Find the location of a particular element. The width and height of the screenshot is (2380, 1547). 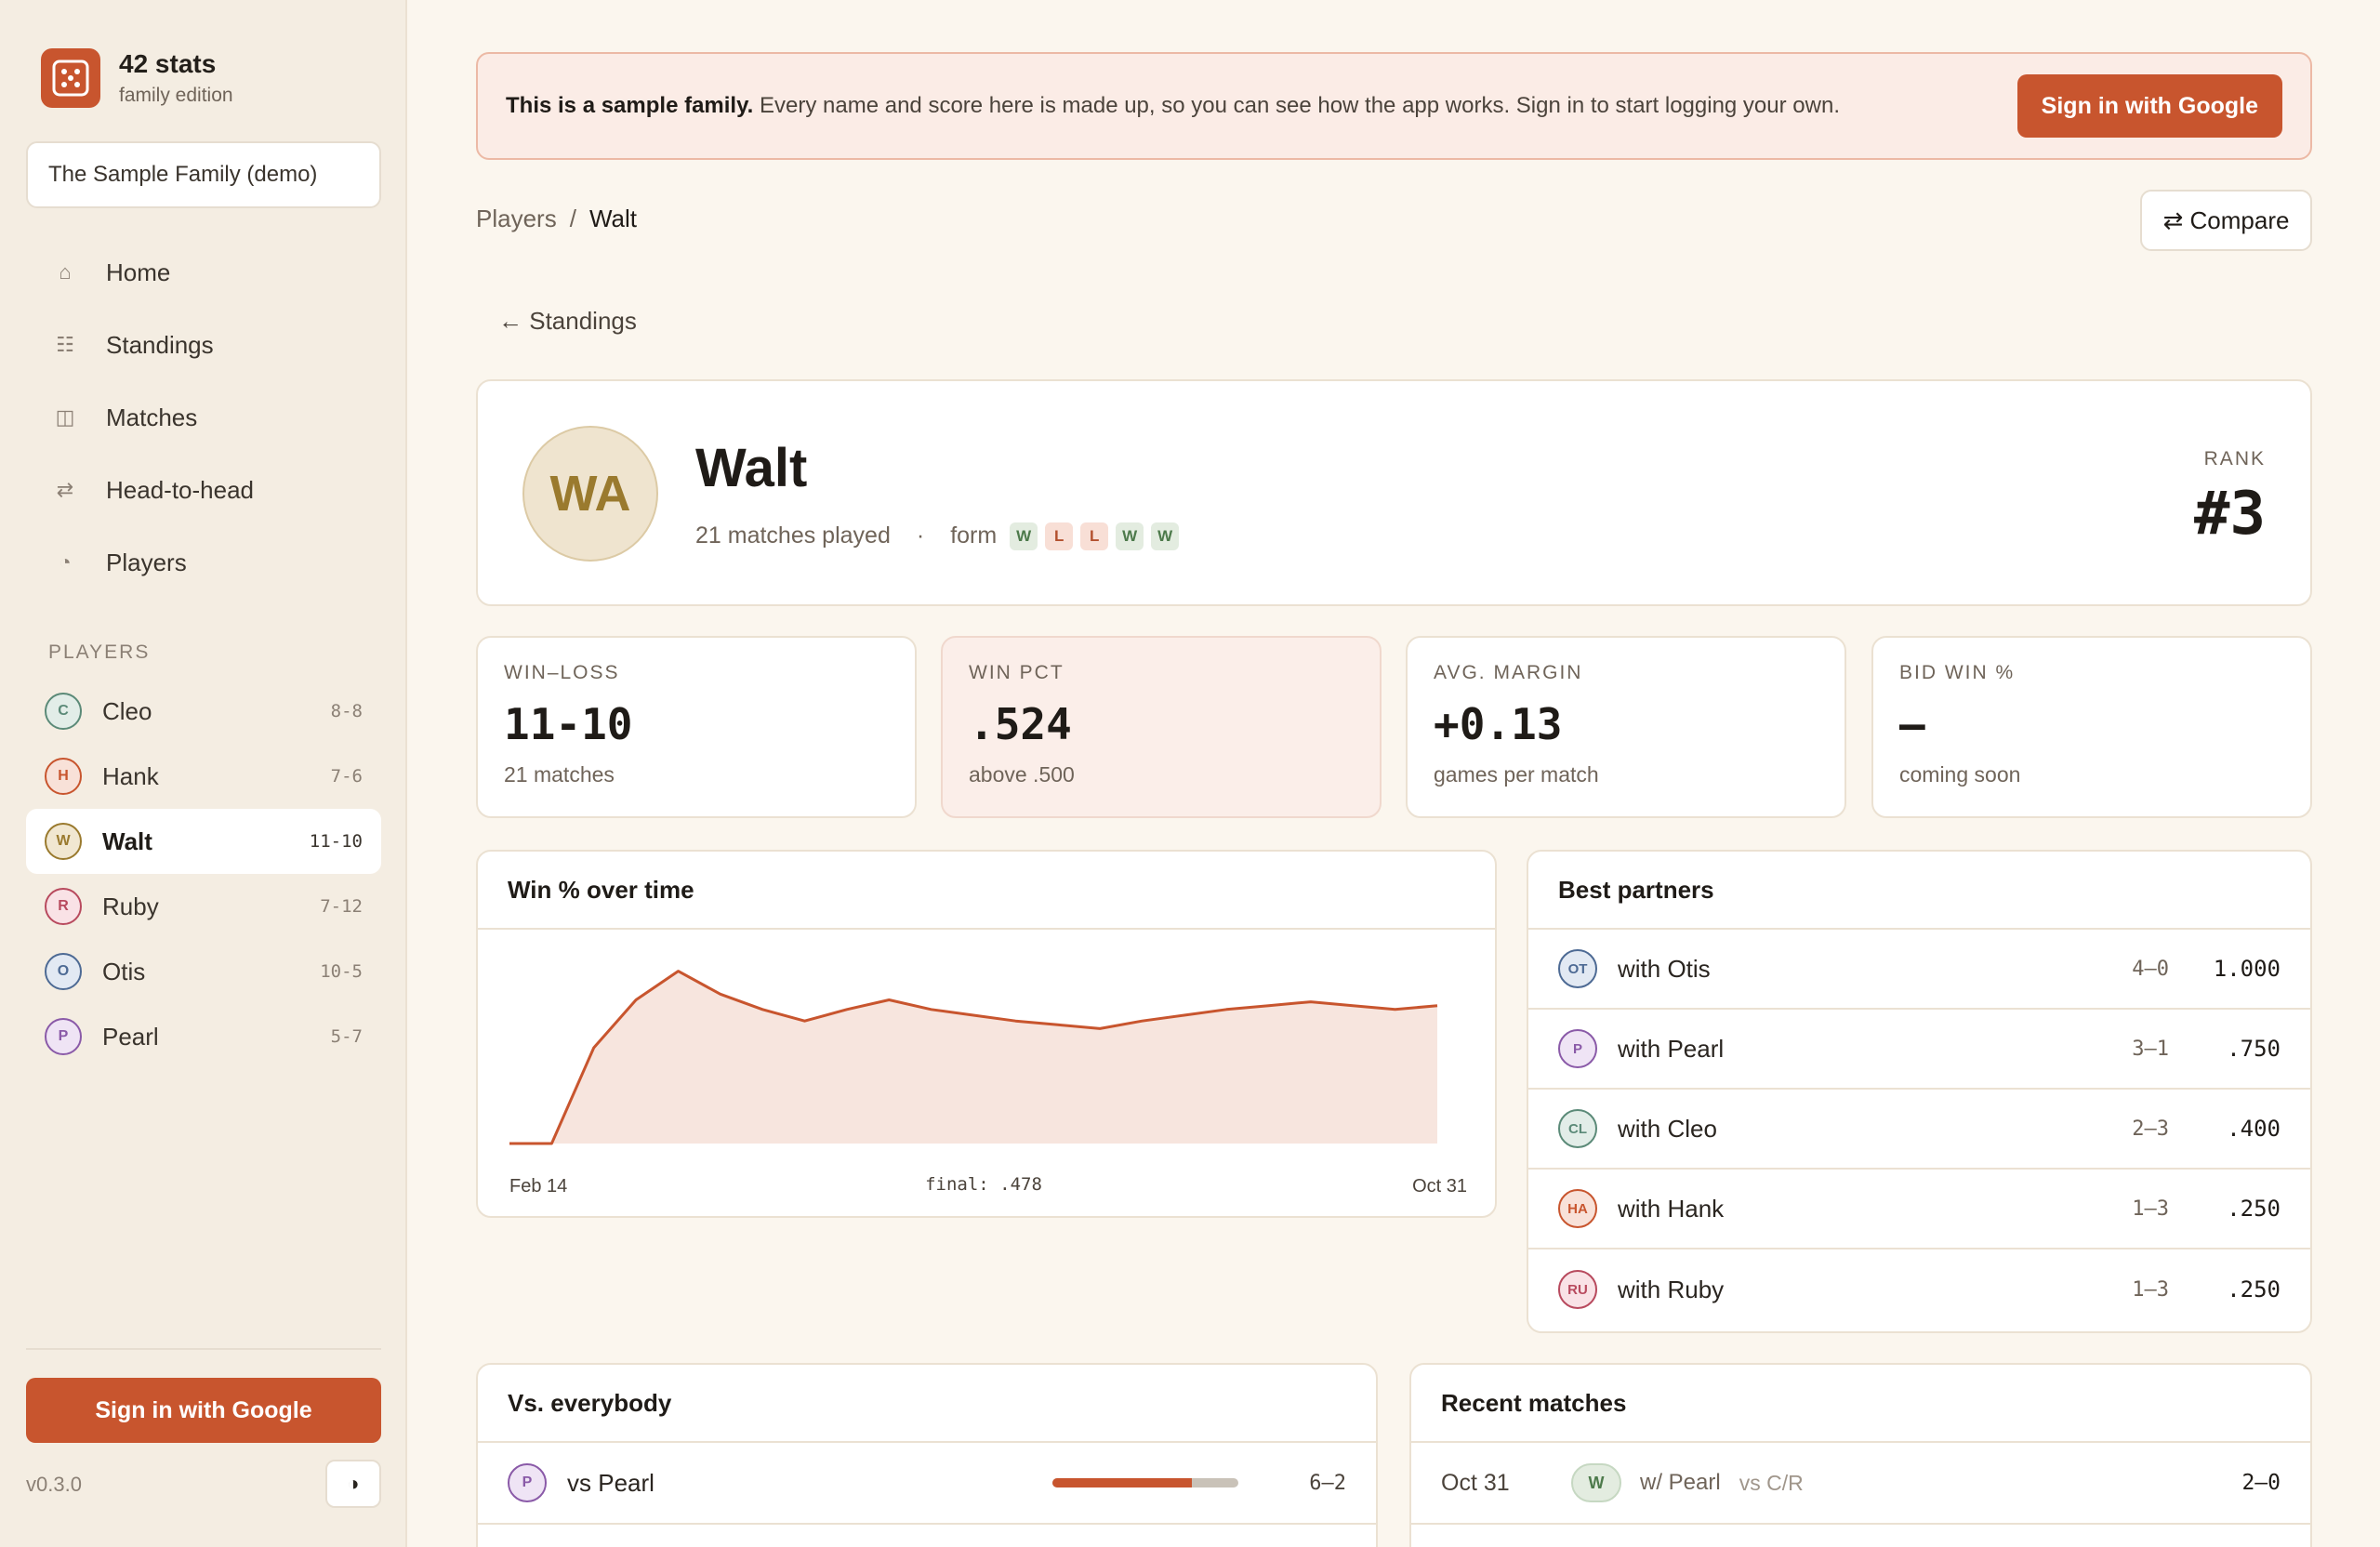

player-name: Ruby is located at coordinates (130, 906).